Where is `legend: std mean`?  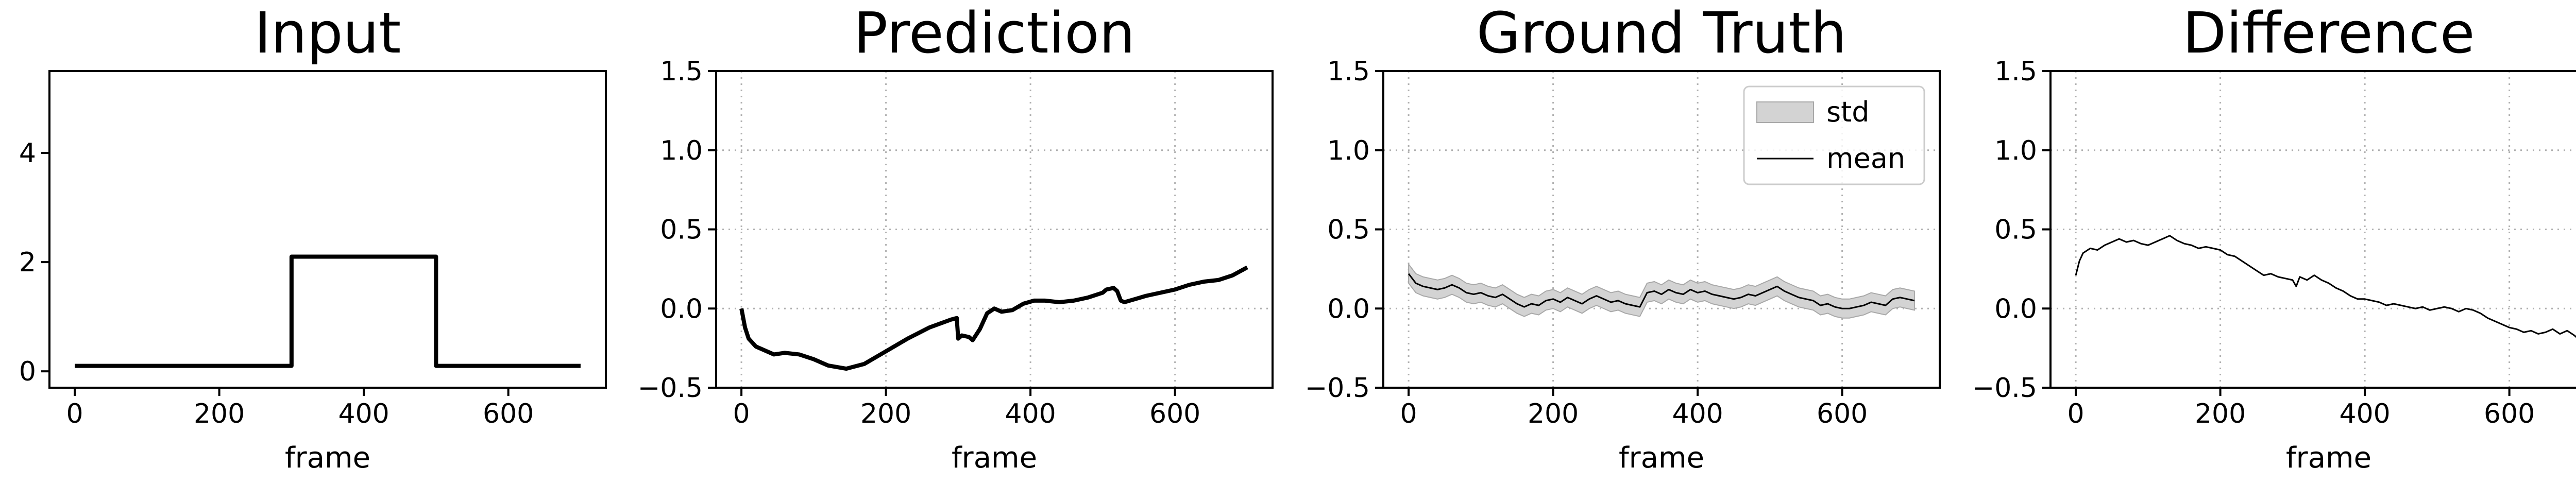 legend: std mean is located at coordinates (1834, 135).